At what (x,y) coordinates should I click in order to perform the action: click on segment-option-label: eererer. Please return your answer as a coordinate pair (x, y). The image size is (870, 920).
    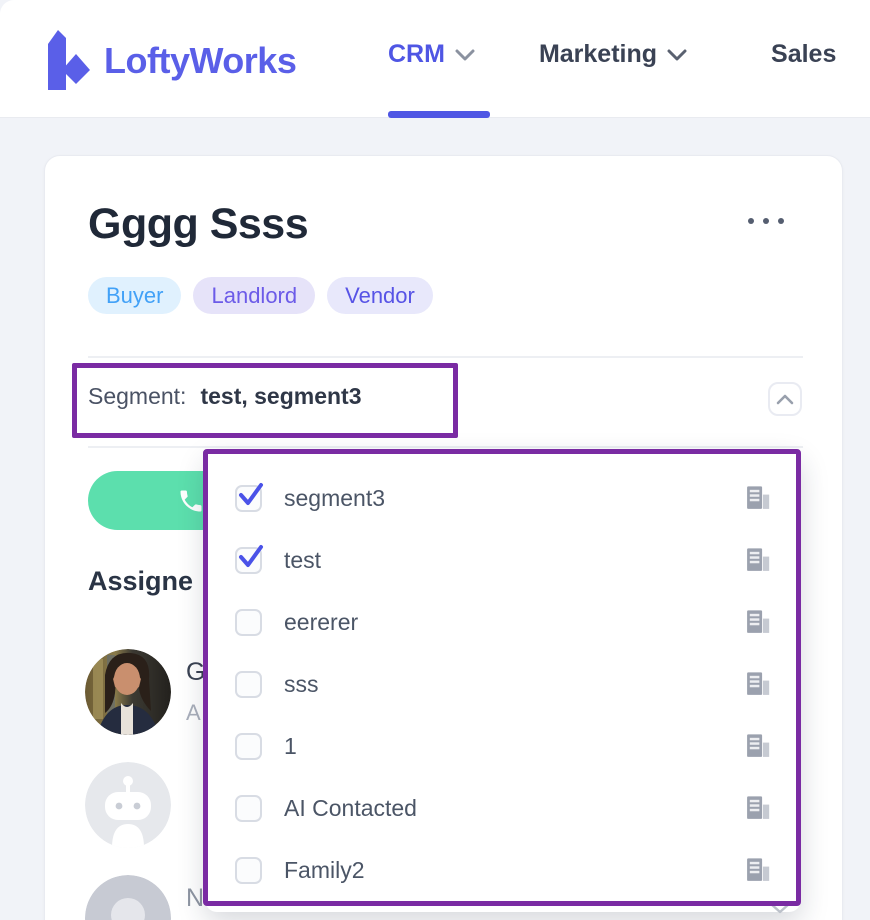
    Looking at the image, I should click on (321, 621).